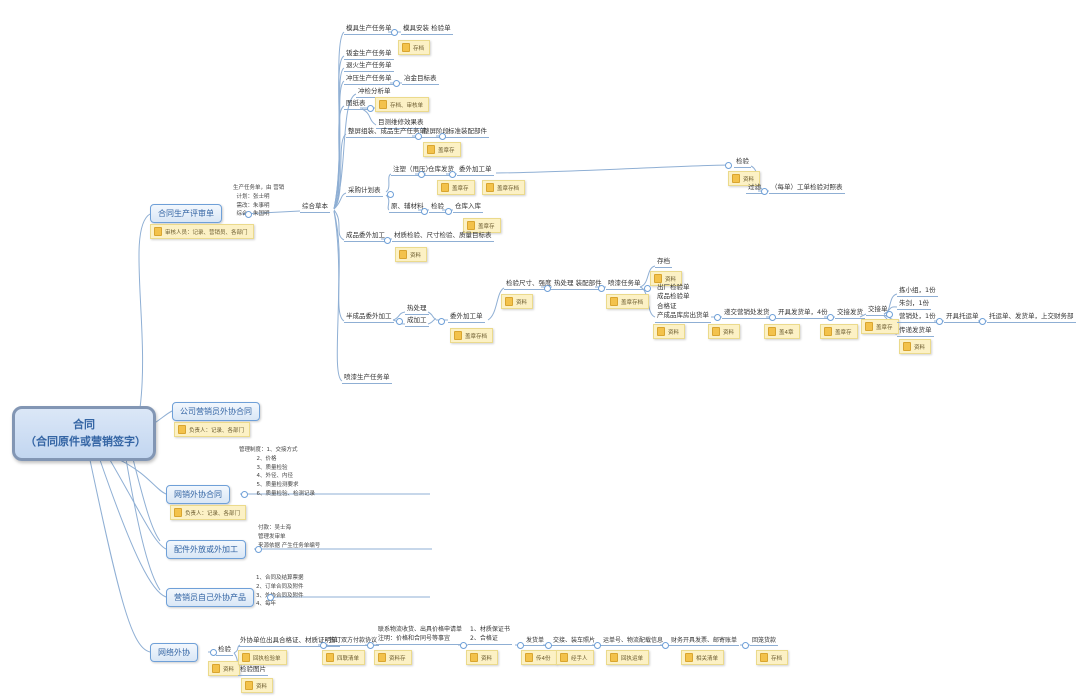 The width and height of the screenshot is (1080, 697). What do you see at coordinates (443, 236) in the screenshot?
I see `topic-finished-inspect: 材质检验、尺寸检验、质量目标表` at bounding box center [443, 236].